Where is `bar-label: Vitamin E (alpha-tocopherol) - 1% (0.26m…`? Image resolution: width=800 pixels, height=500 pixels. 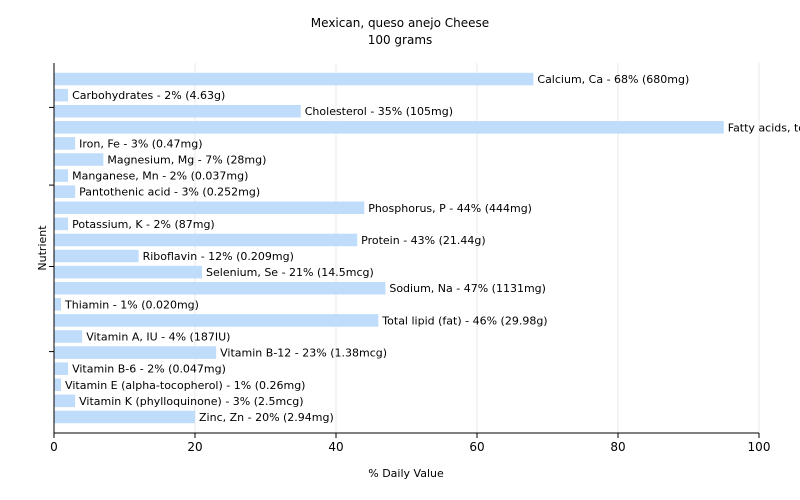 bar-label: Vitamin E (alpha-tocopherol) - 1% (0.26m… is located at coordinates (185, 385).